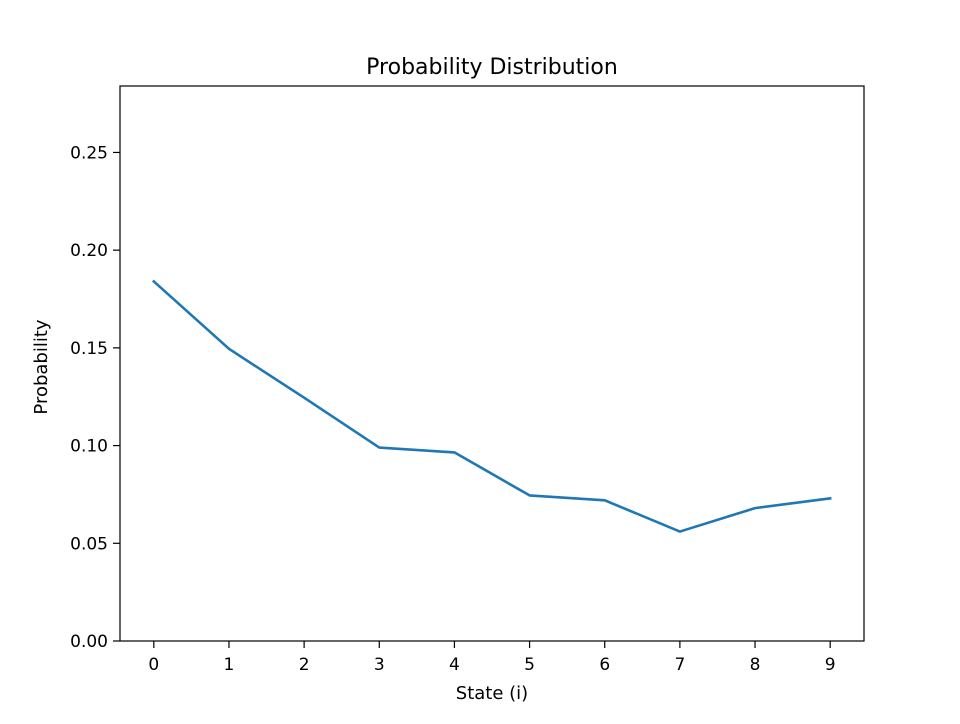 This screenshot has width=960, height=724. What do you see at coordinates (492, 693) in the screenshot?
I see `x-axis-label: State (i)` at bounding box center [492, 693].